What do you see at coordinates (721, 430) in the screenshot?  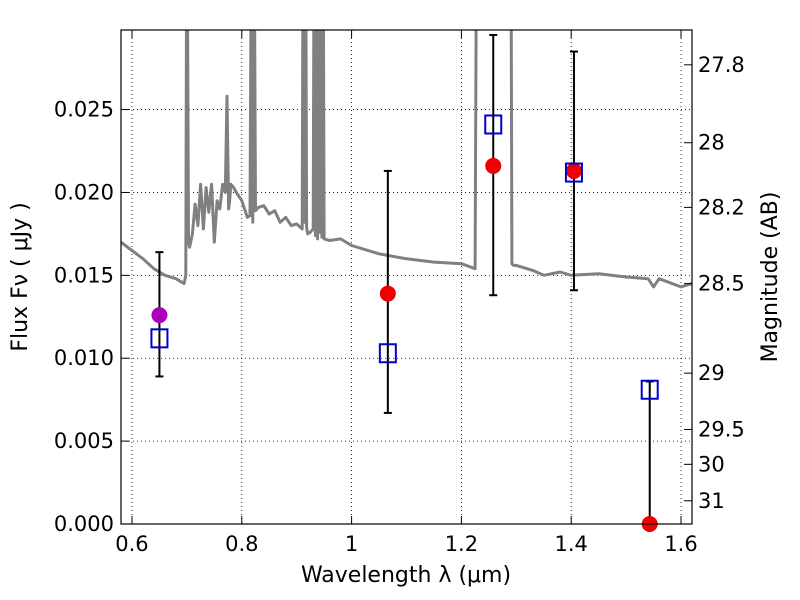 I see `right-tick-label: 29.5` at bounding box center [721, 430].